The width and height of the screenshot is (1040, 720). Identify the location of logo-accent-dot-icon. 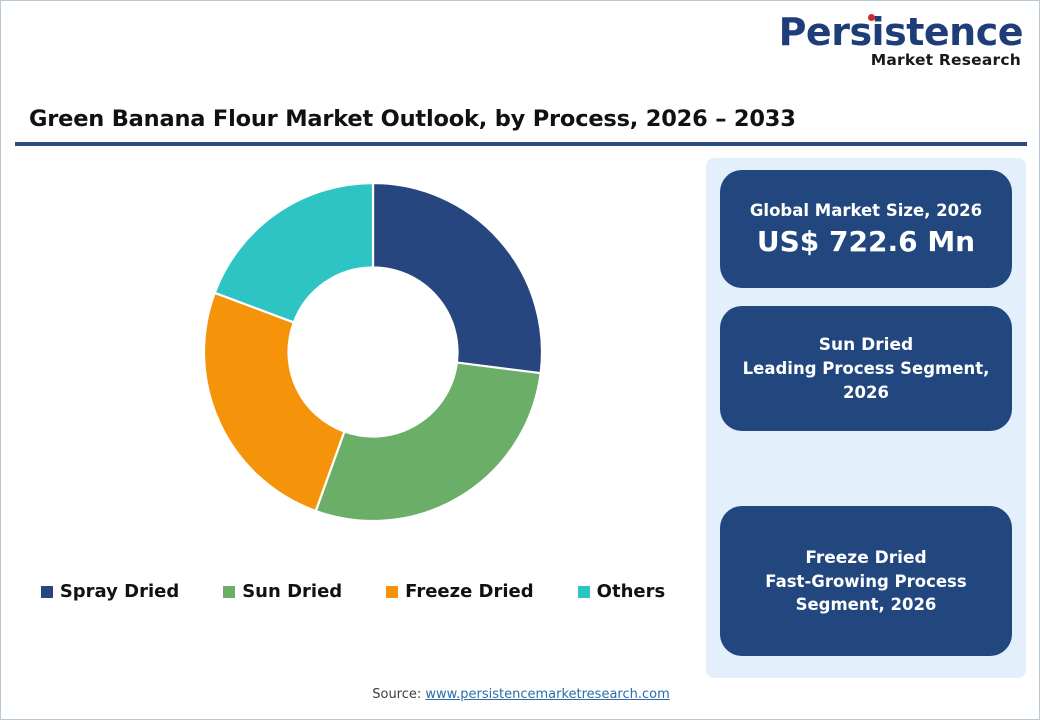
(871, 17).